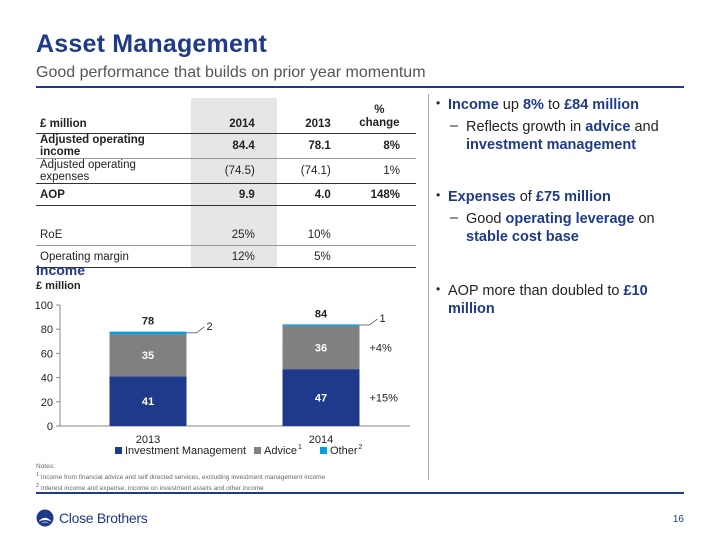 This screenshot has width=720, height=540. Describe the element at coordinates (113, 256) in the screenshot. I see `row-label: Operating margin` at that location.